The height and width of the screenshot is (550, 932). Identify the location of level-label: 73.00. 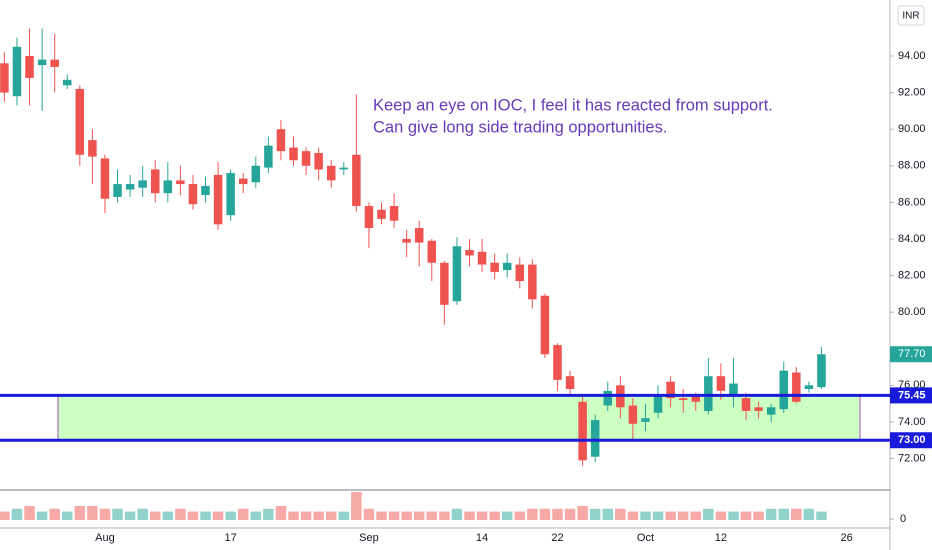
(912, 440).